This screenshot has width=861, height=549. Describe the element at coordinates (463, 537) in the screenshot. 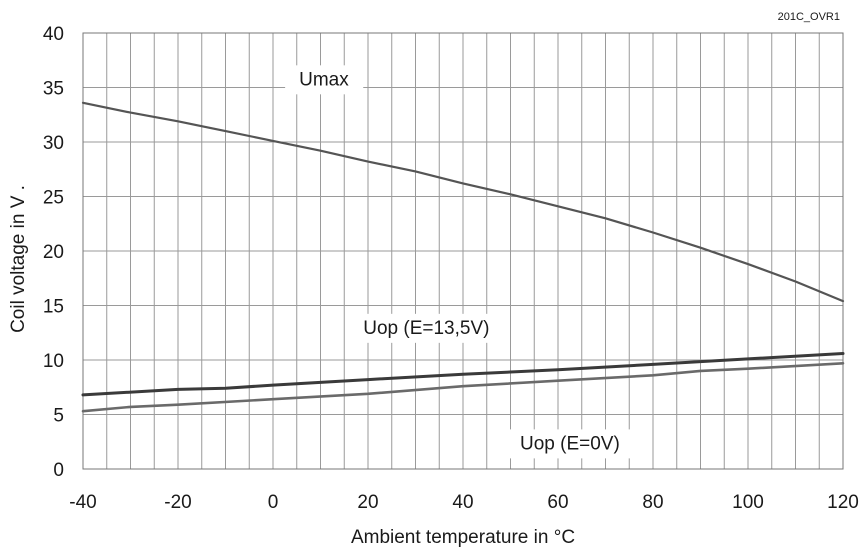

I see `x-axis-label: Ambient temperature in °C` at that location.